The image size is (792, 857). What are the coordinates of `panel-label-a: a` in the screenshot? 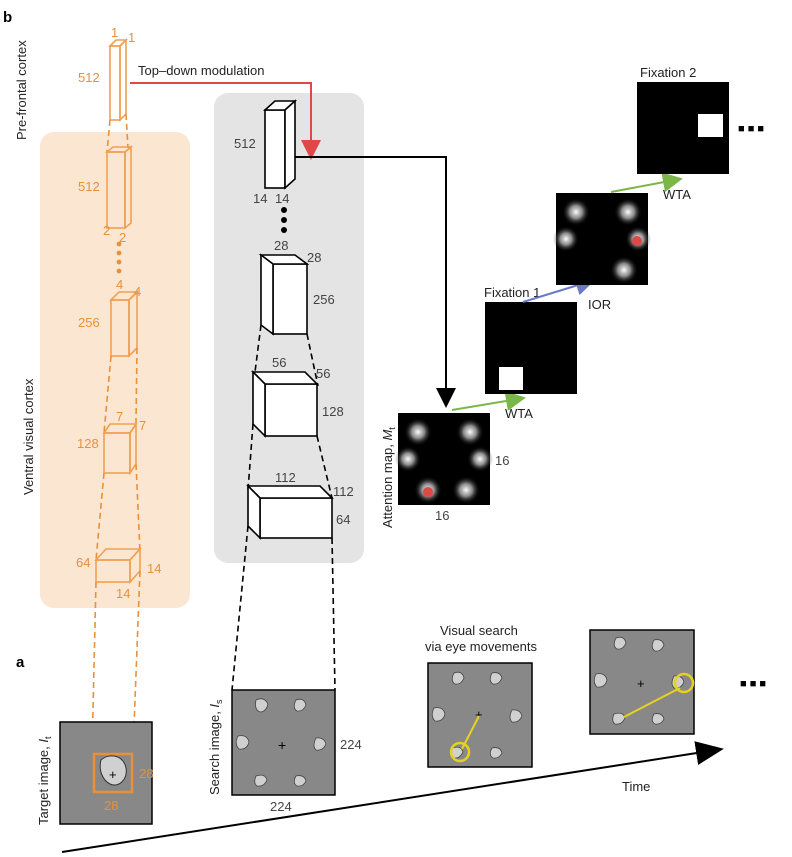 It's located at (20, 662).